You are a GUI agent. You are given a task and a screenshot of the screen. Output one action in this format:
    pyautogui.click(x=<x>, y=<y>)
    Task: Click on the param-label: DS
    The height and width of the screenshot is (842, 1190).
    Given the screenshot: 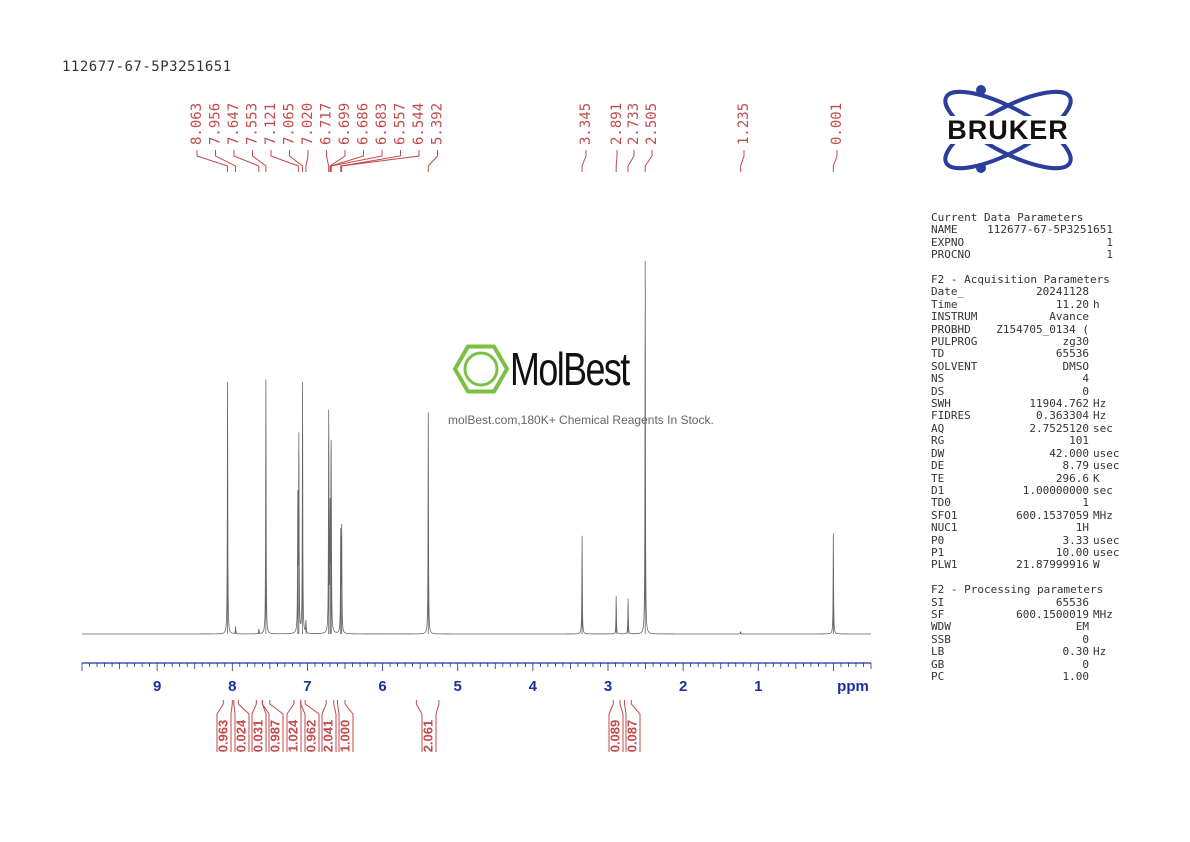 What is the action you would take?
    pyautogui.click(x=938, y=391)
    